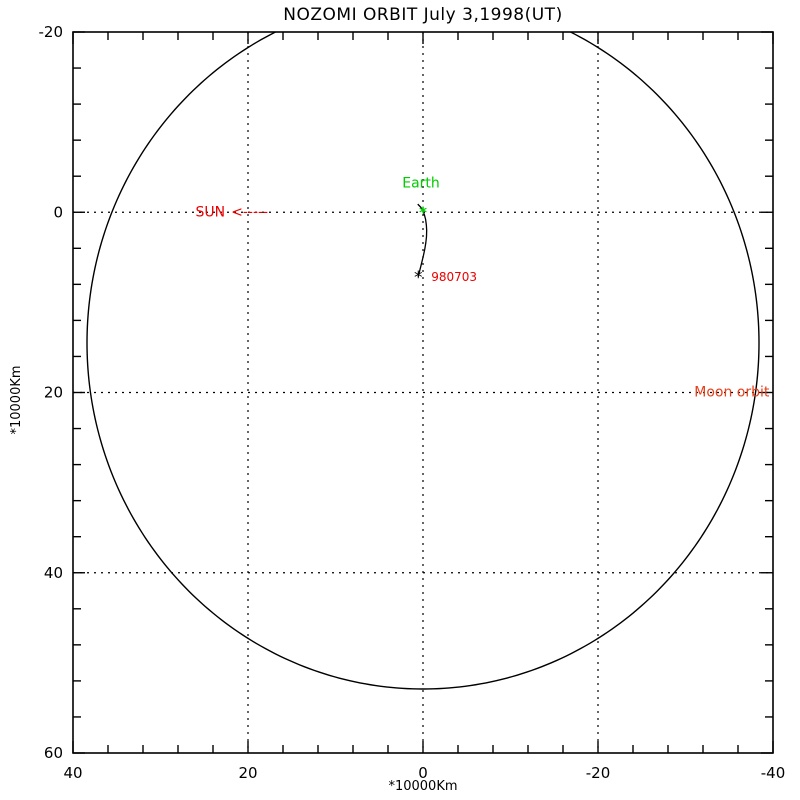 The image size is (800, 800). I want to click on y-tick-label: 20, so click(53, 393).